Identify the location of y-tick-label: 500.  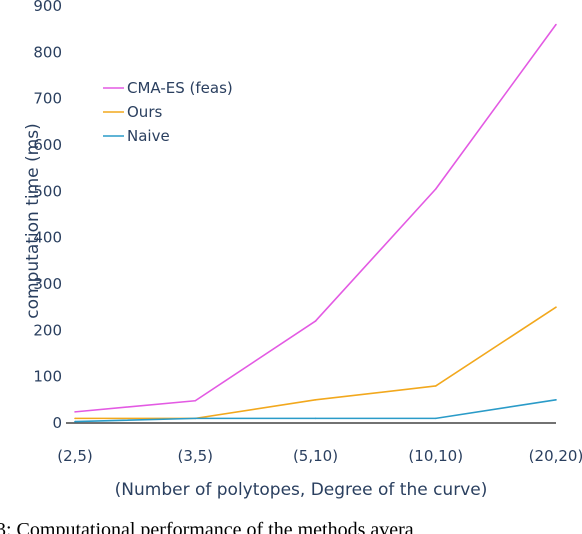
(47, 191).